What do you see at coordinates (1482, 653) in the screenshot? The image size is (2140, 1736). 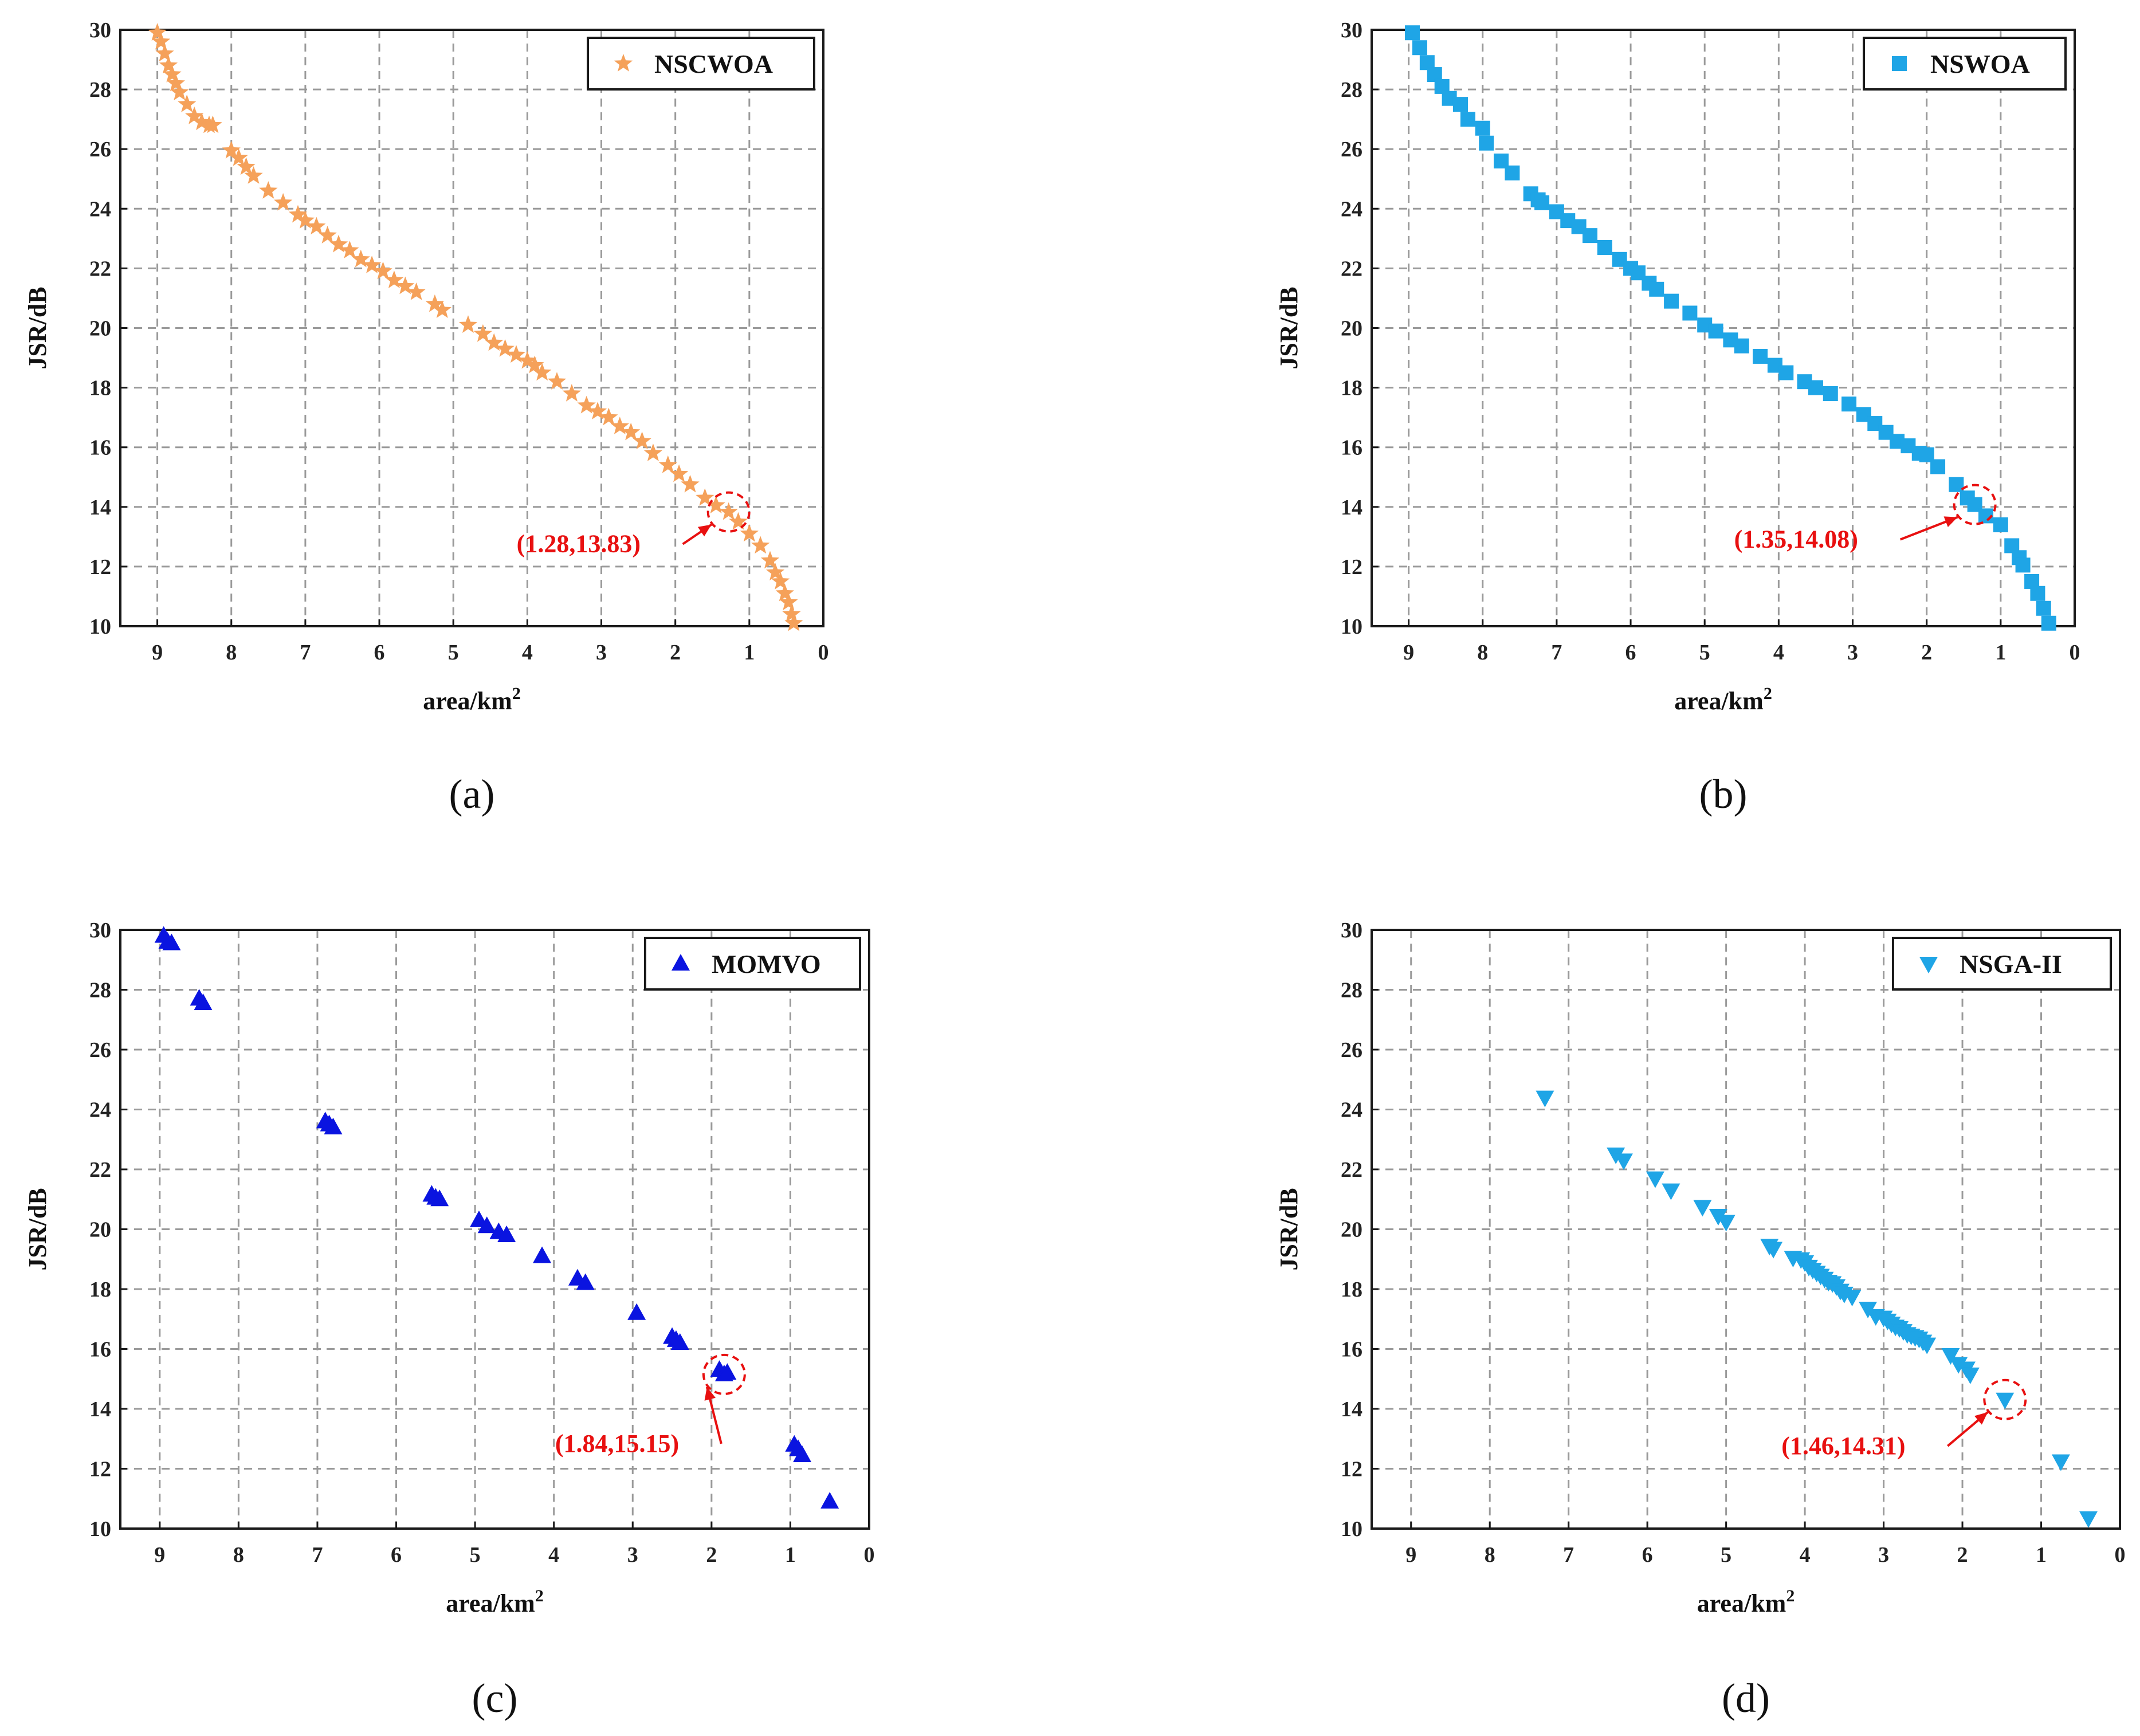 I see `x-tick-label: 8` at bounding box center [1482, 653].